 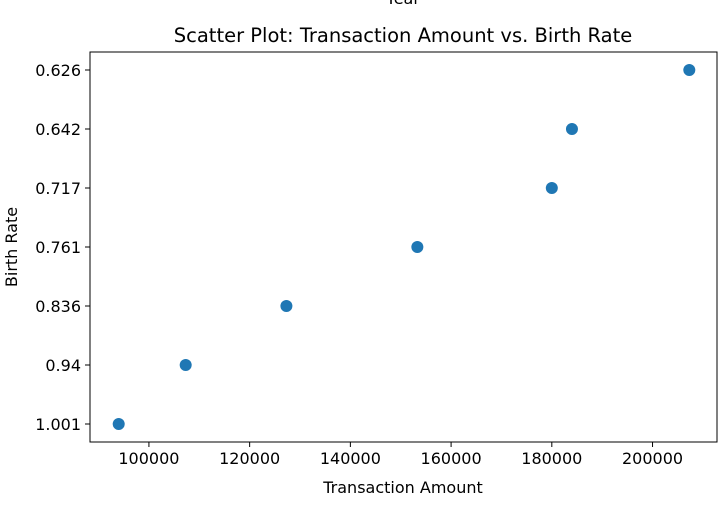 I want to click on y-tick-label: 0.94, so click(x=63, y=365).